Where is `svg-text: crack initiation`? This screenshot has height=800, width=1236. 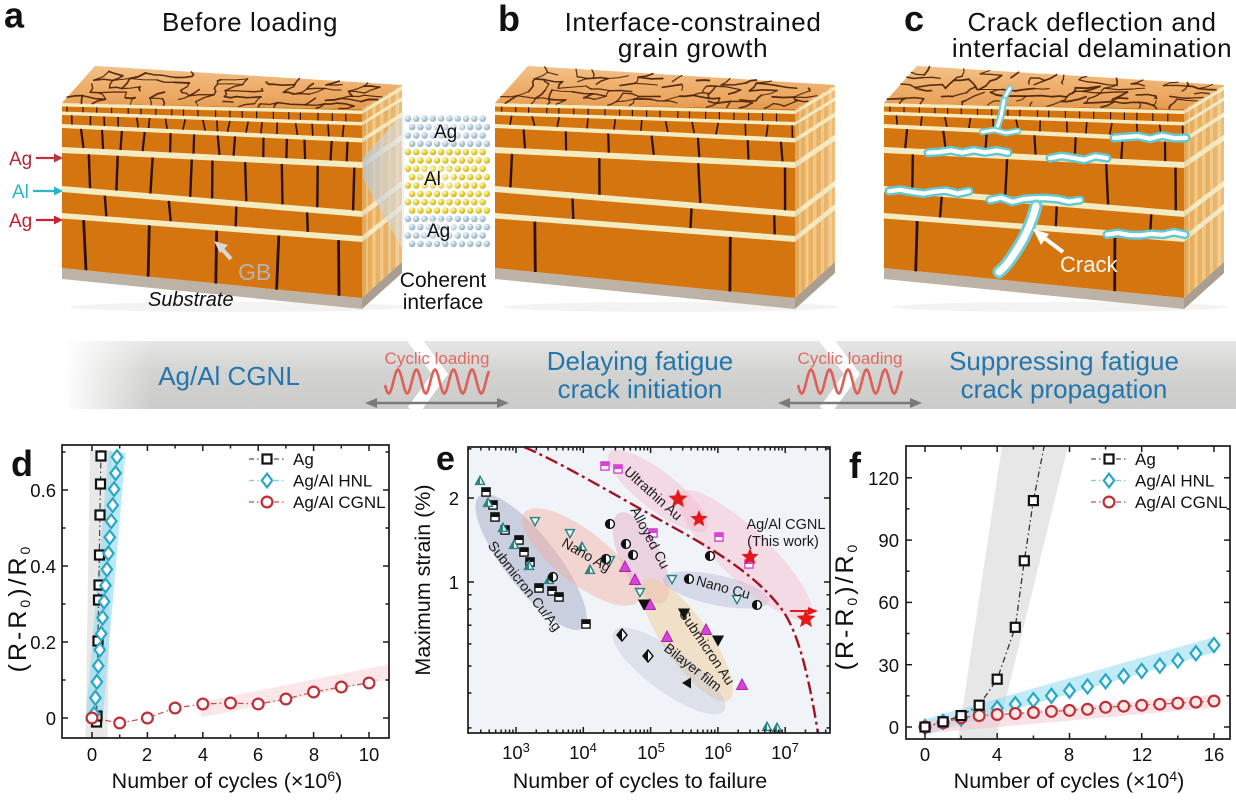
svg-text: crack initiation is located at coordinates (640, 389).